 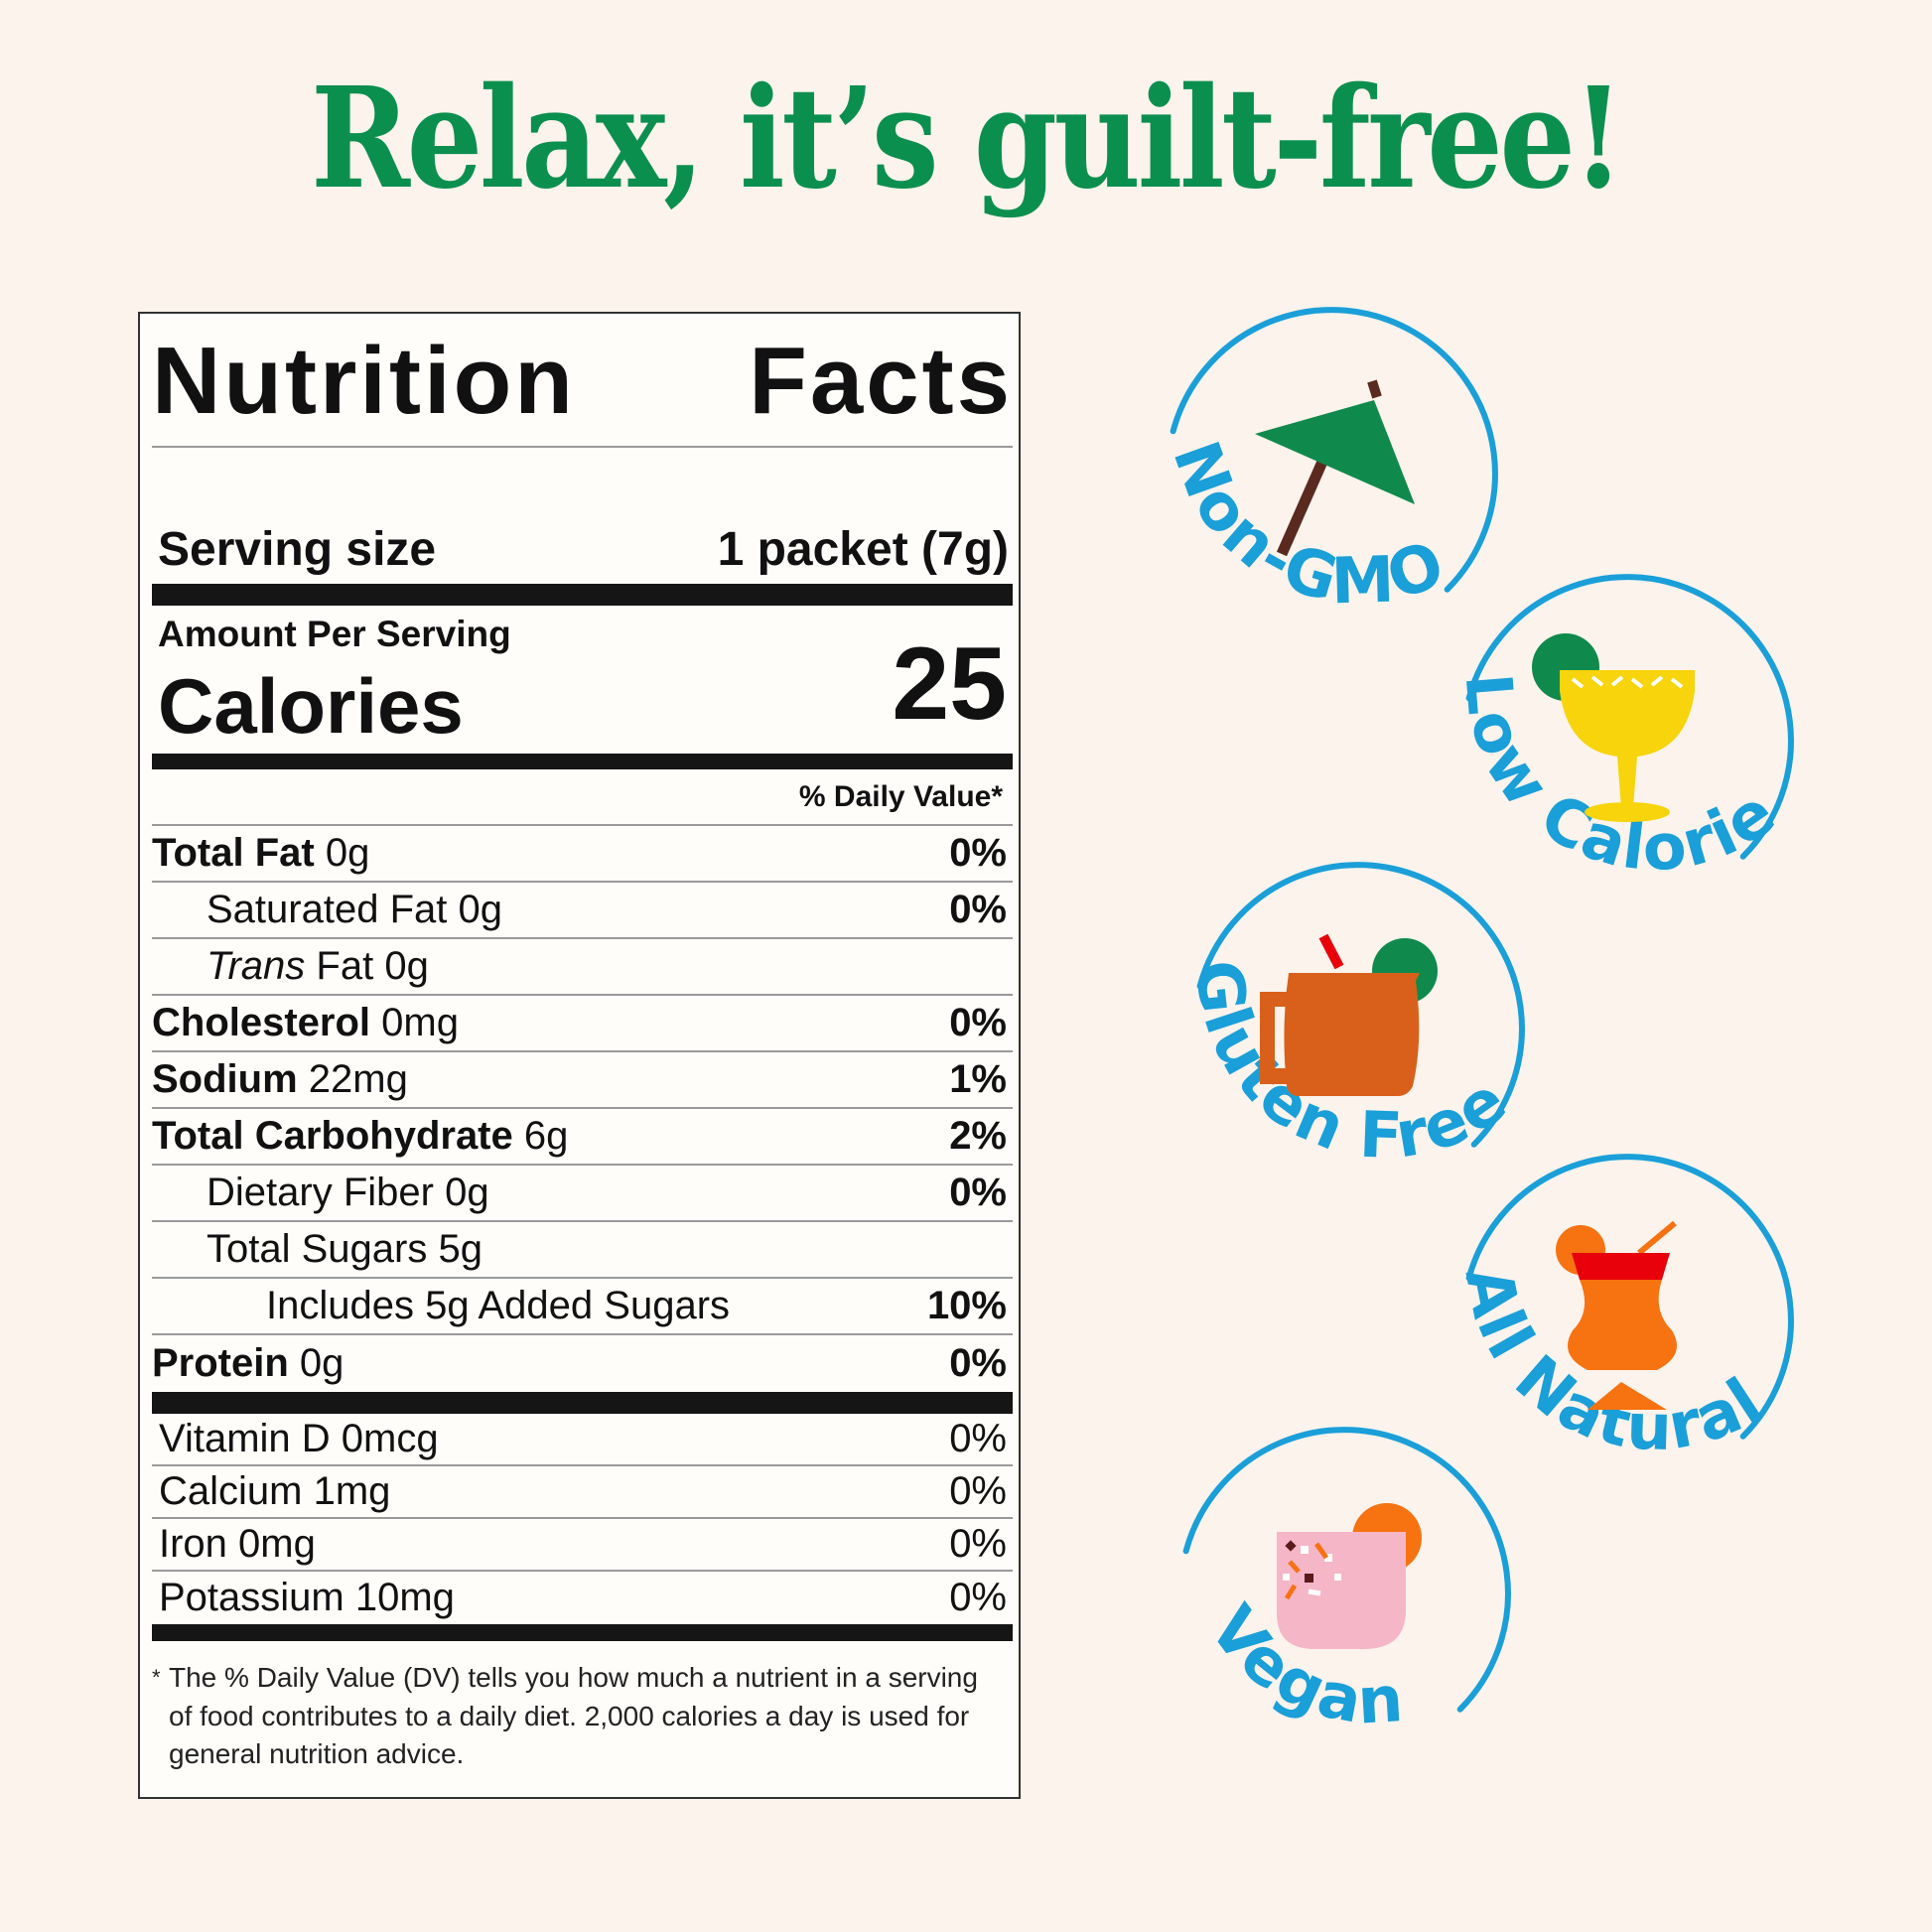 I want to click on nutrient-row: Total Carbohydrate 6g 2%, so click(x=582, y=1138).